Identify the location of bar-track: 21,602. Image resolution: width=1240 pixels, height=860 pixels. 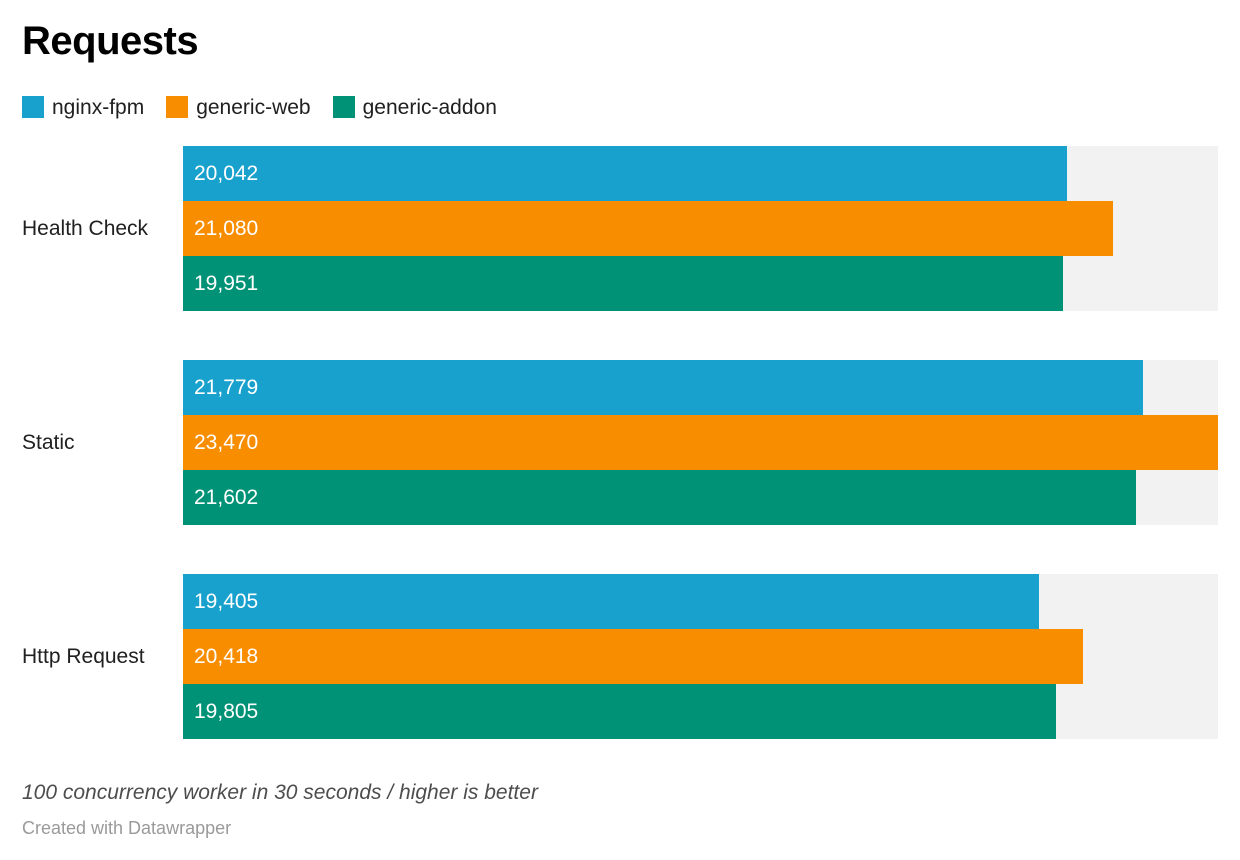
(700, 497).